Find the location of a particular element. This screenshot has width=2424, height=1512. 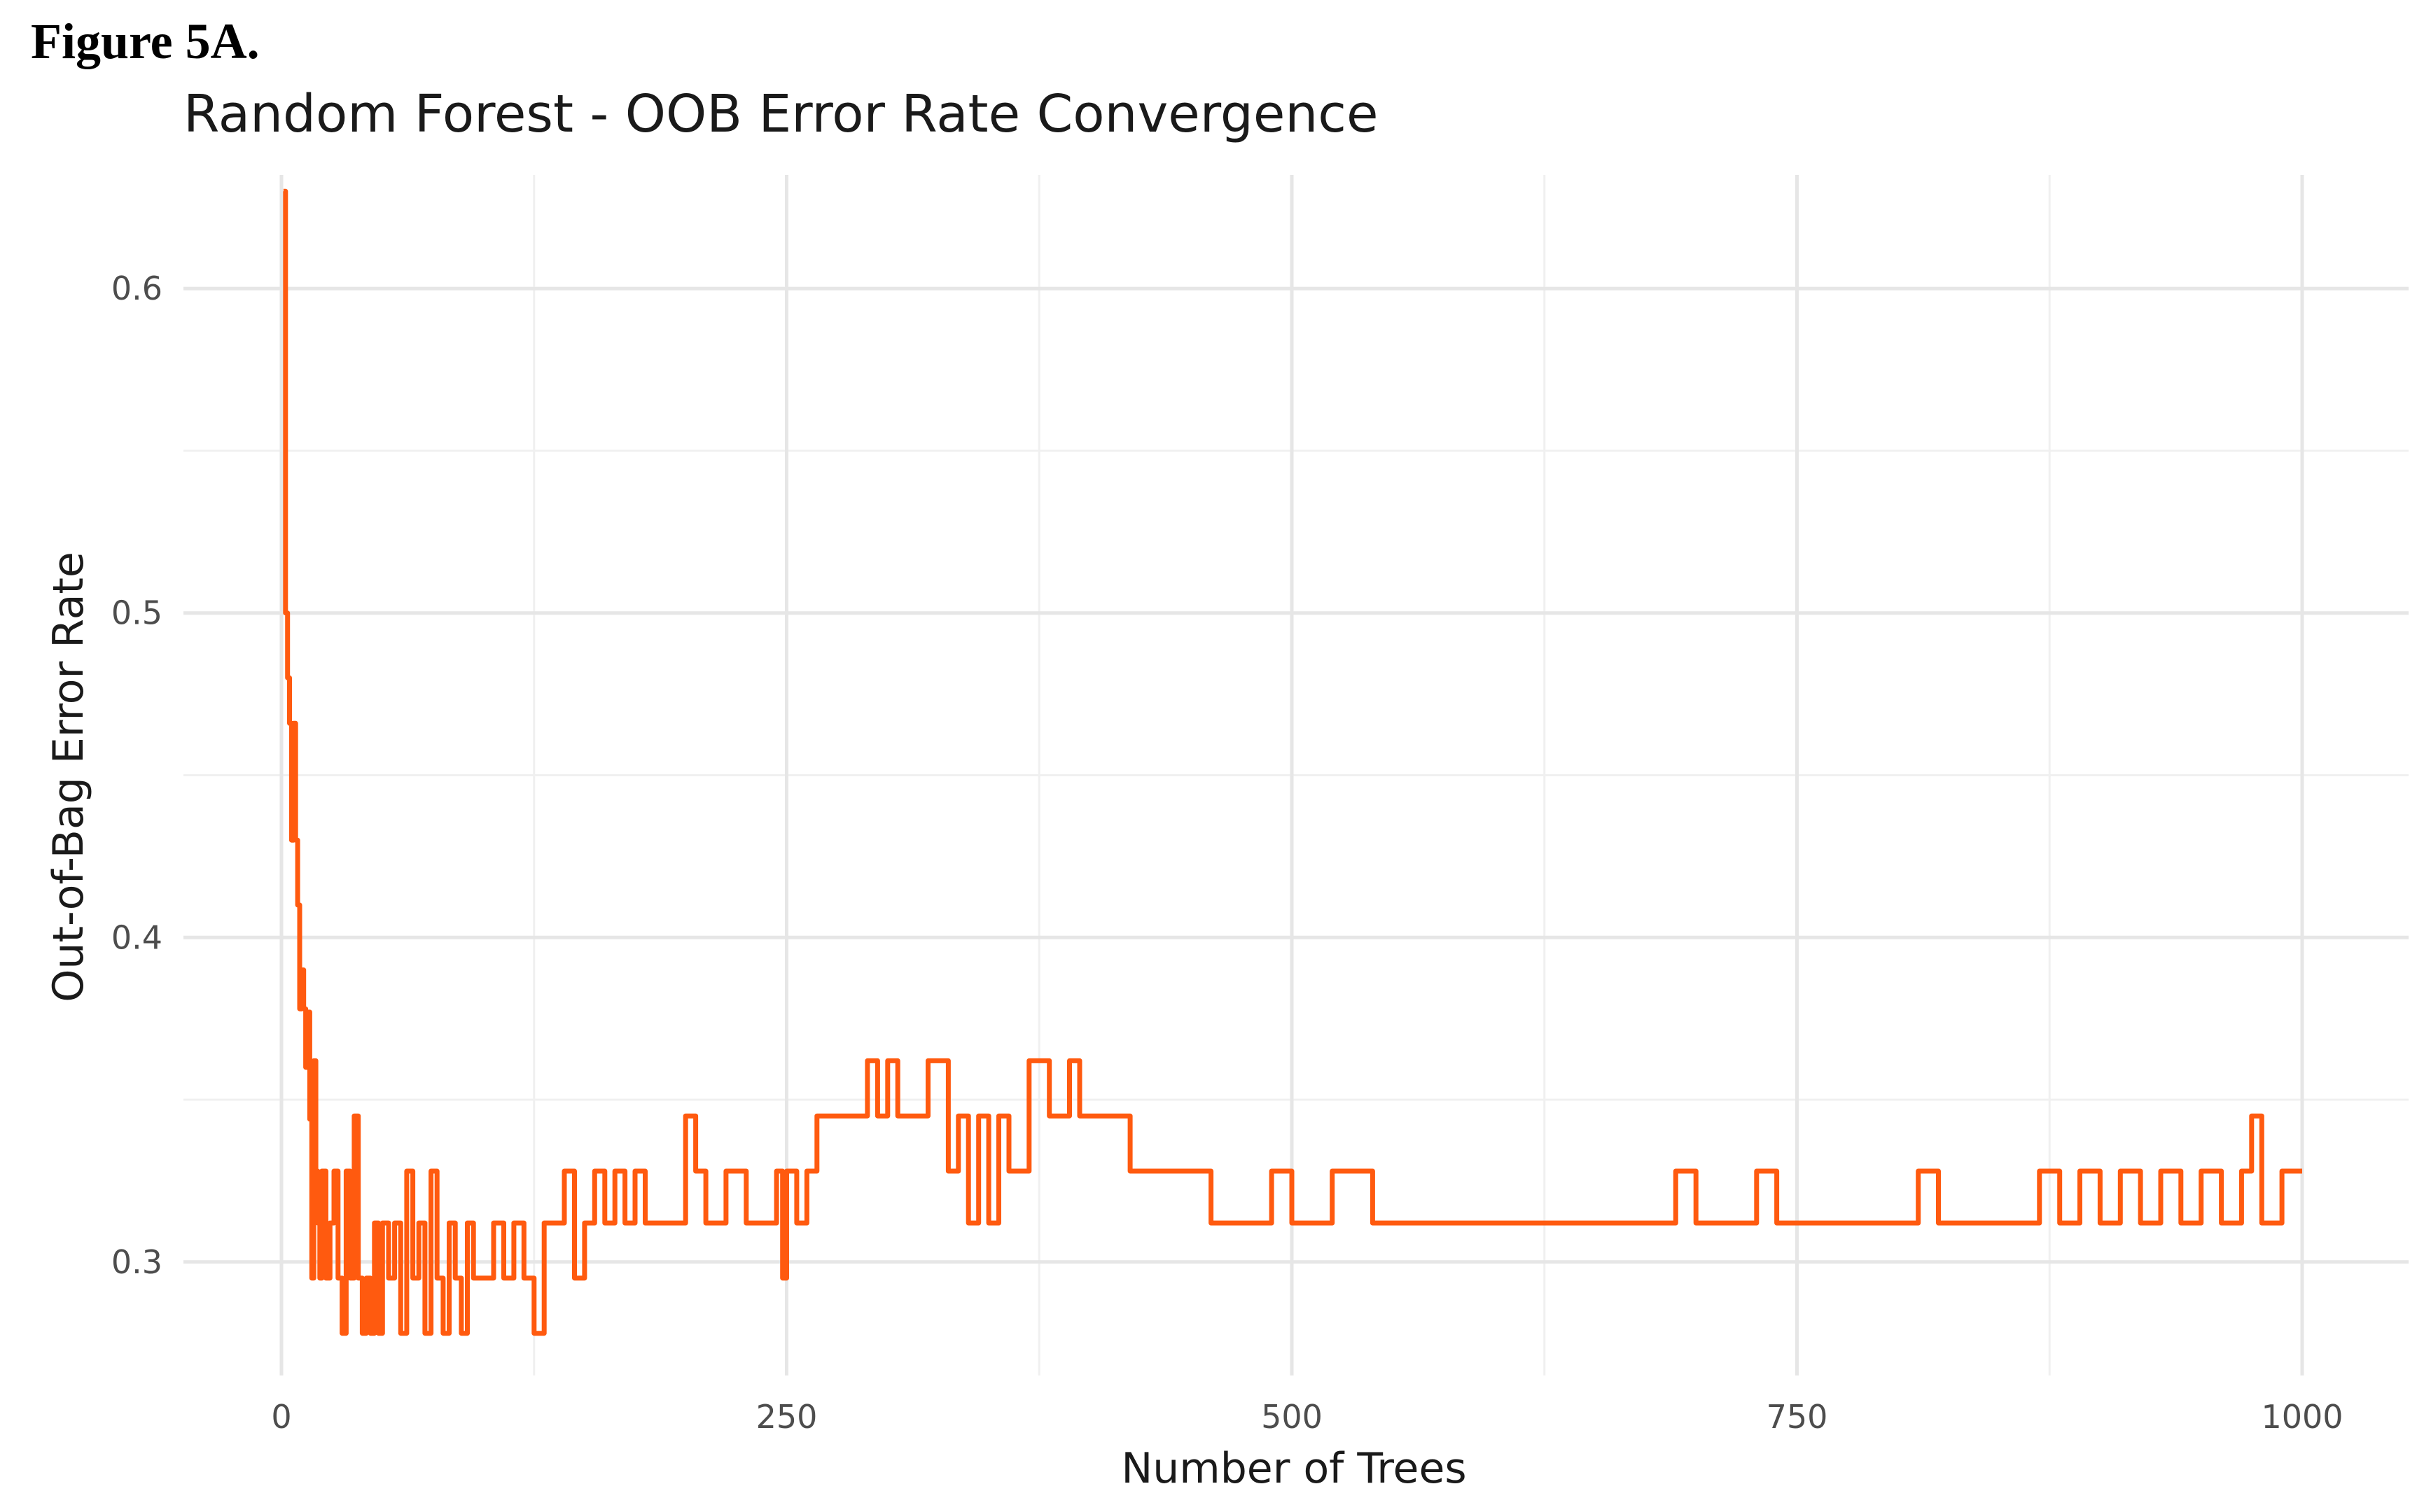

figure-label: Figure 5A. is located at coordinates (145, 41).